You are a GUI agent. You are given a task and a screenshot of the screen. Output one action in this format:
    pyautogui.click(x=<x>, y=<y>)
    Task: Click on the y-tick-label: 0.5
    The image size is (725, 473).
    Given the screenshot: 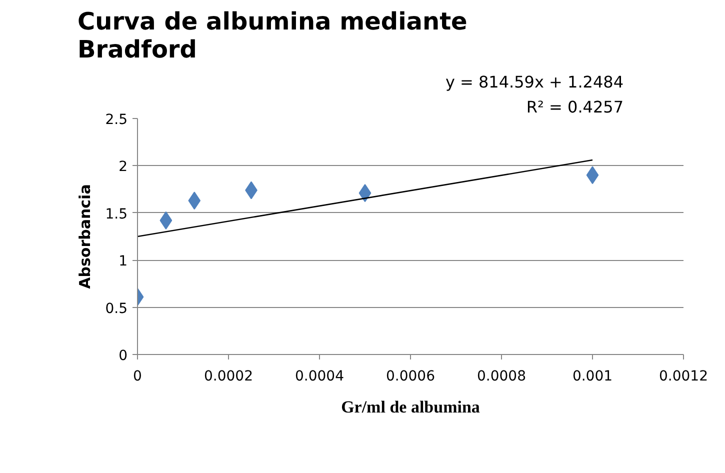 What is the action you would take?
    pyautogui.click(x=116, y=308)
    